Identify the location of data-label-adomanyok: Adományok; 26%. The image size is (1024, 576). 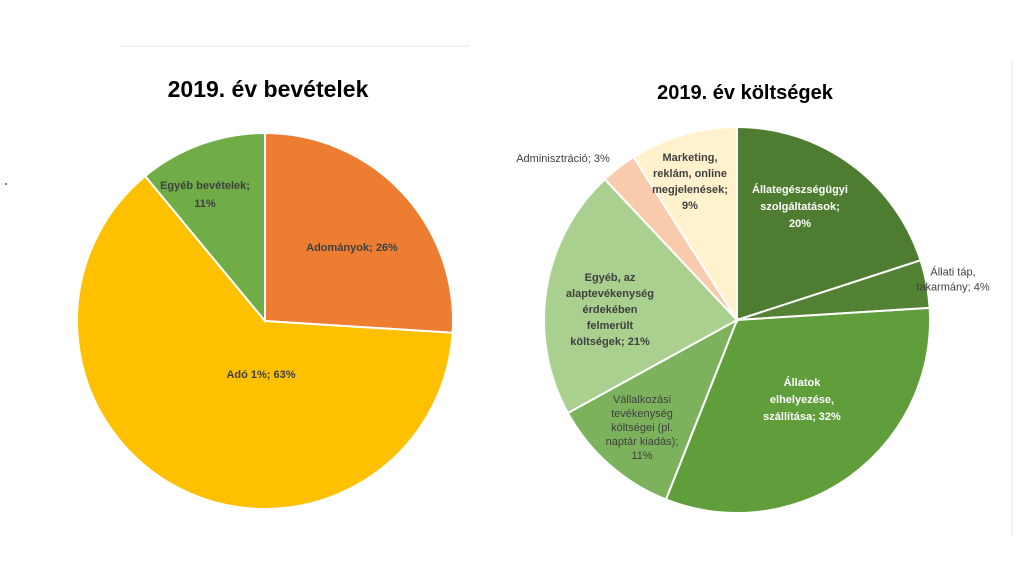
(352, 248).